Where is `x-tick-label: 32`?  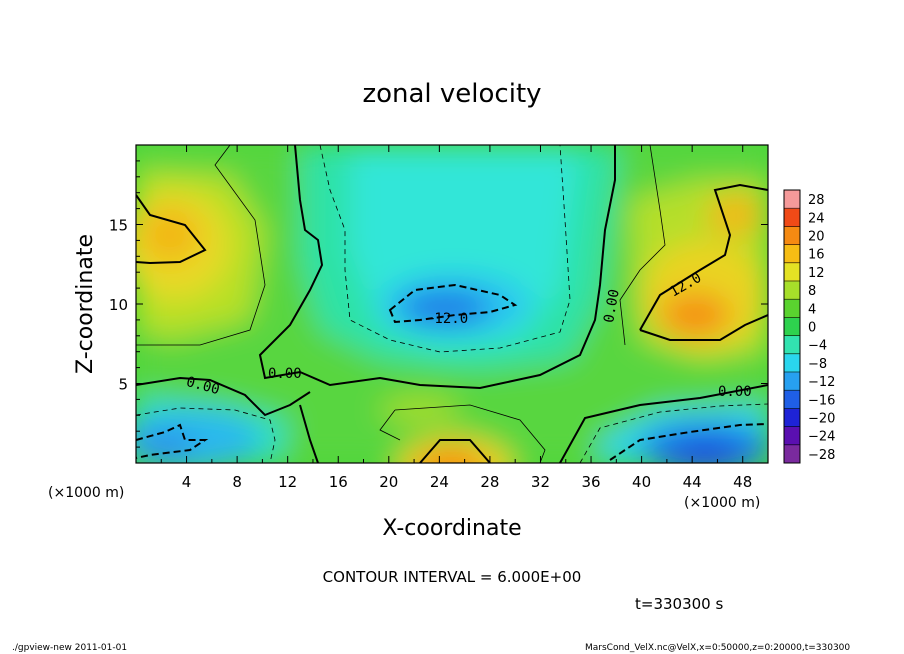
x-tick-label: 32 is located at coordinates (540, 482).